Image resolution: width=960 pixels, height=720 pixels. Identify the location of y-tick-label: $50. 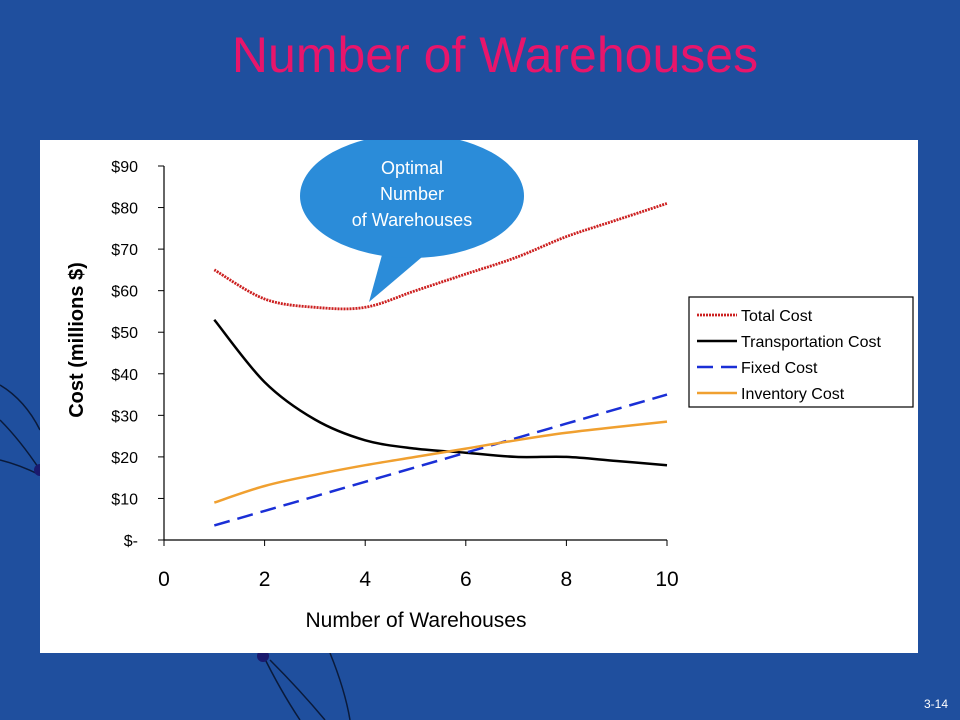
(124, 333).